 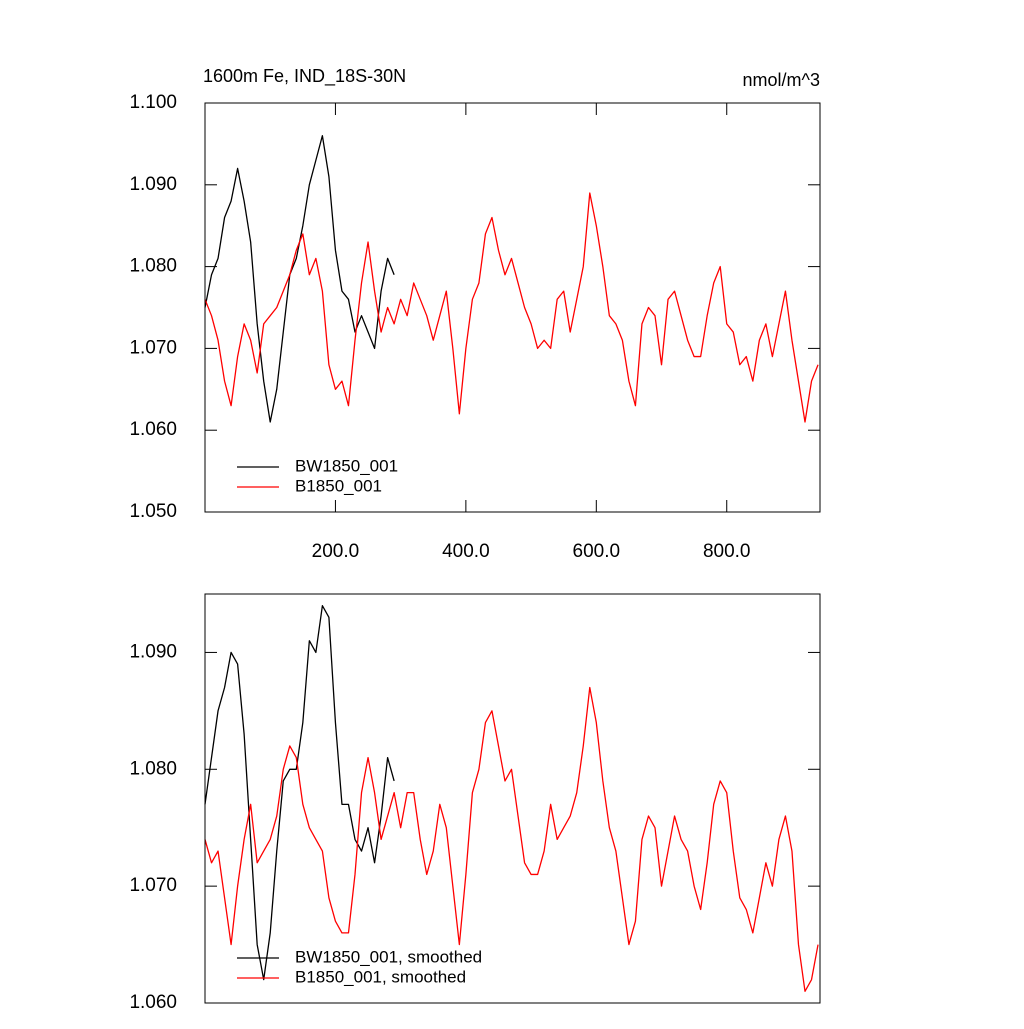 What do you see at coordinates (304, 76) in the screenshot?
I see `chart-title: 1600m Fe, IND_18S-30N` at bounding box center [304, 76].